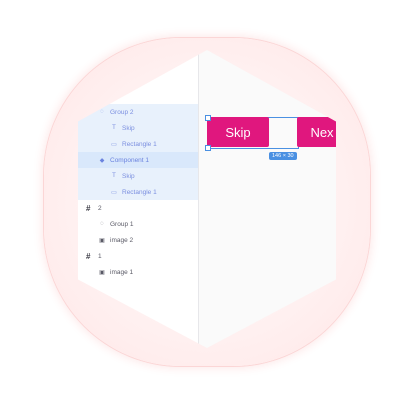  What do you see at coordinates (122, 112) in the screenshot?
I see `layer-label: Group 2` at bounding box center [122, 112].